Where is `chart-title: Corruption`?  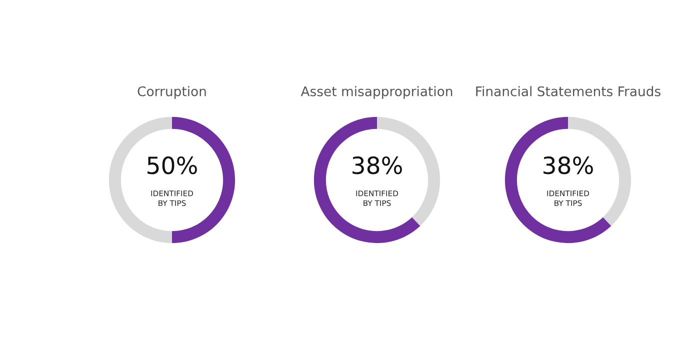 chart-title: Corruption is located at coordinates (172, 92).